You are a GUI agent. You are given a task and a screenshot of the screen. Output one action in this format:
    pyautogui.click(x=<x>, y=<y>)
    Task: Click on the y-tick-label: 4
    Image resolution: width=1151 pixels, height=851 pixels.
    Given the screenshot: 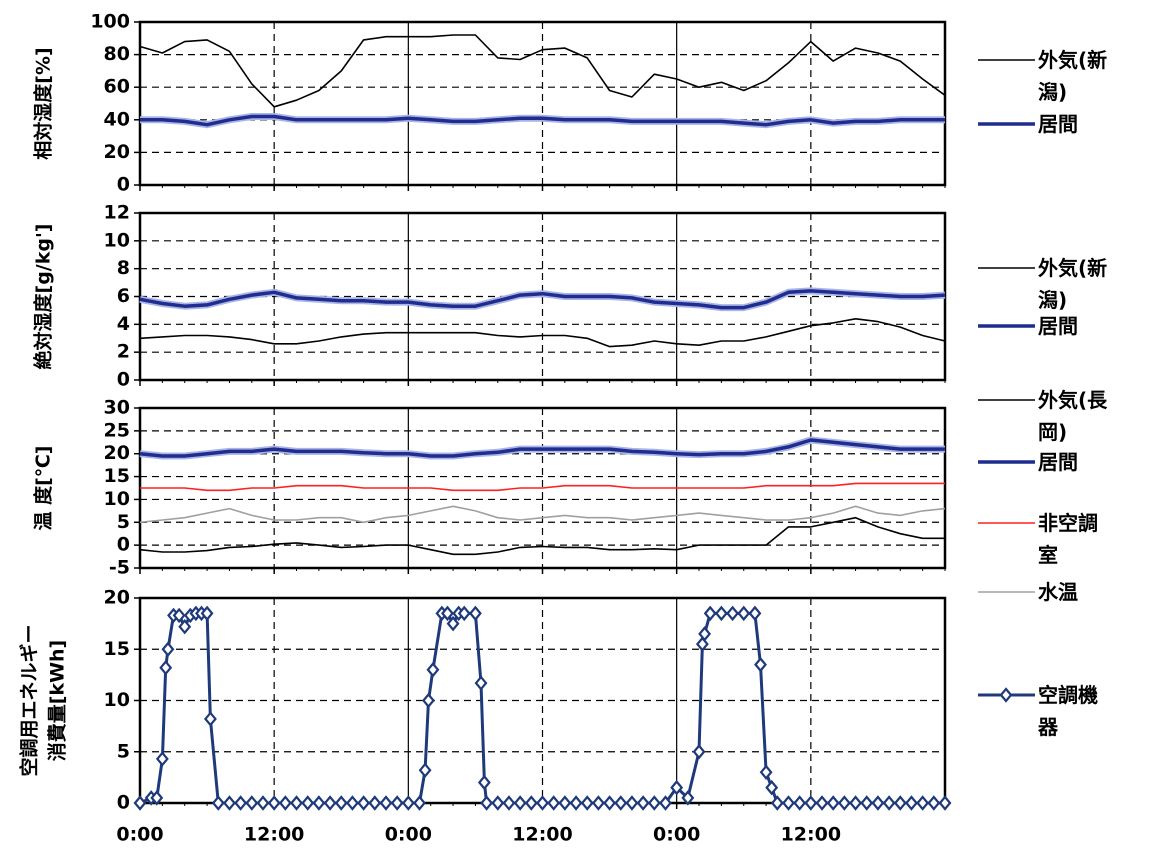 What is the action you would take?
    pyautogui.click(x=123, y=324)
    